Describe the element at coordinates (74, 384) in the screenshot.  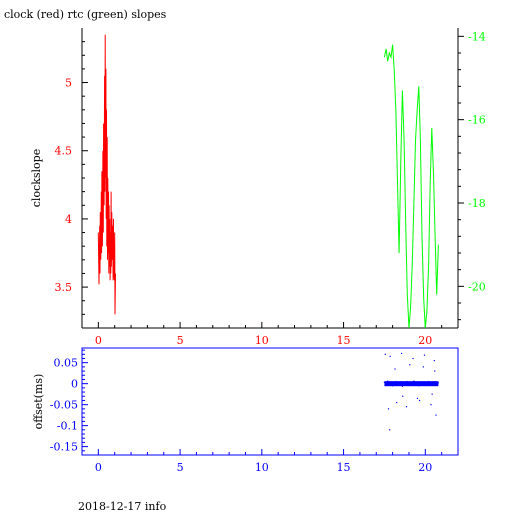
I see `y-tick-label: 0` at that location.